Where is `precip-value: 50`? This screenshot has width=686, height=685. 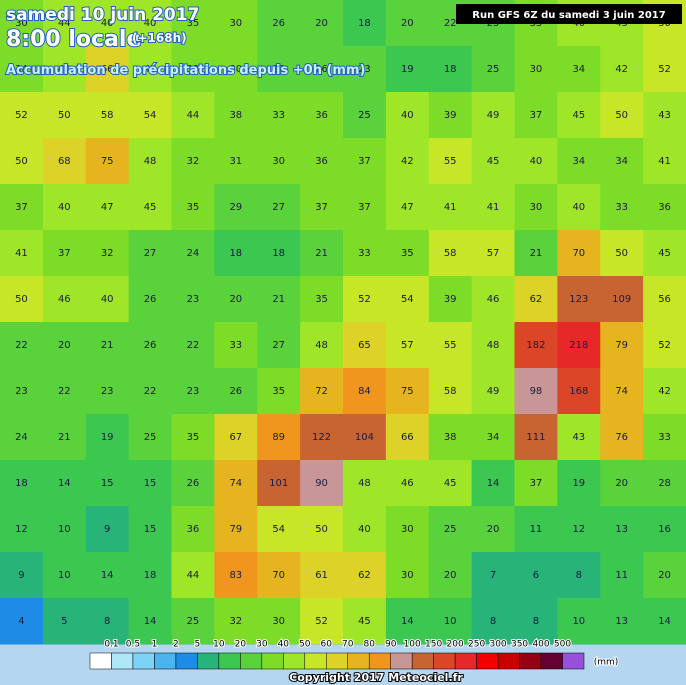 precip-value: 50 is located at coordinates (321, 529).